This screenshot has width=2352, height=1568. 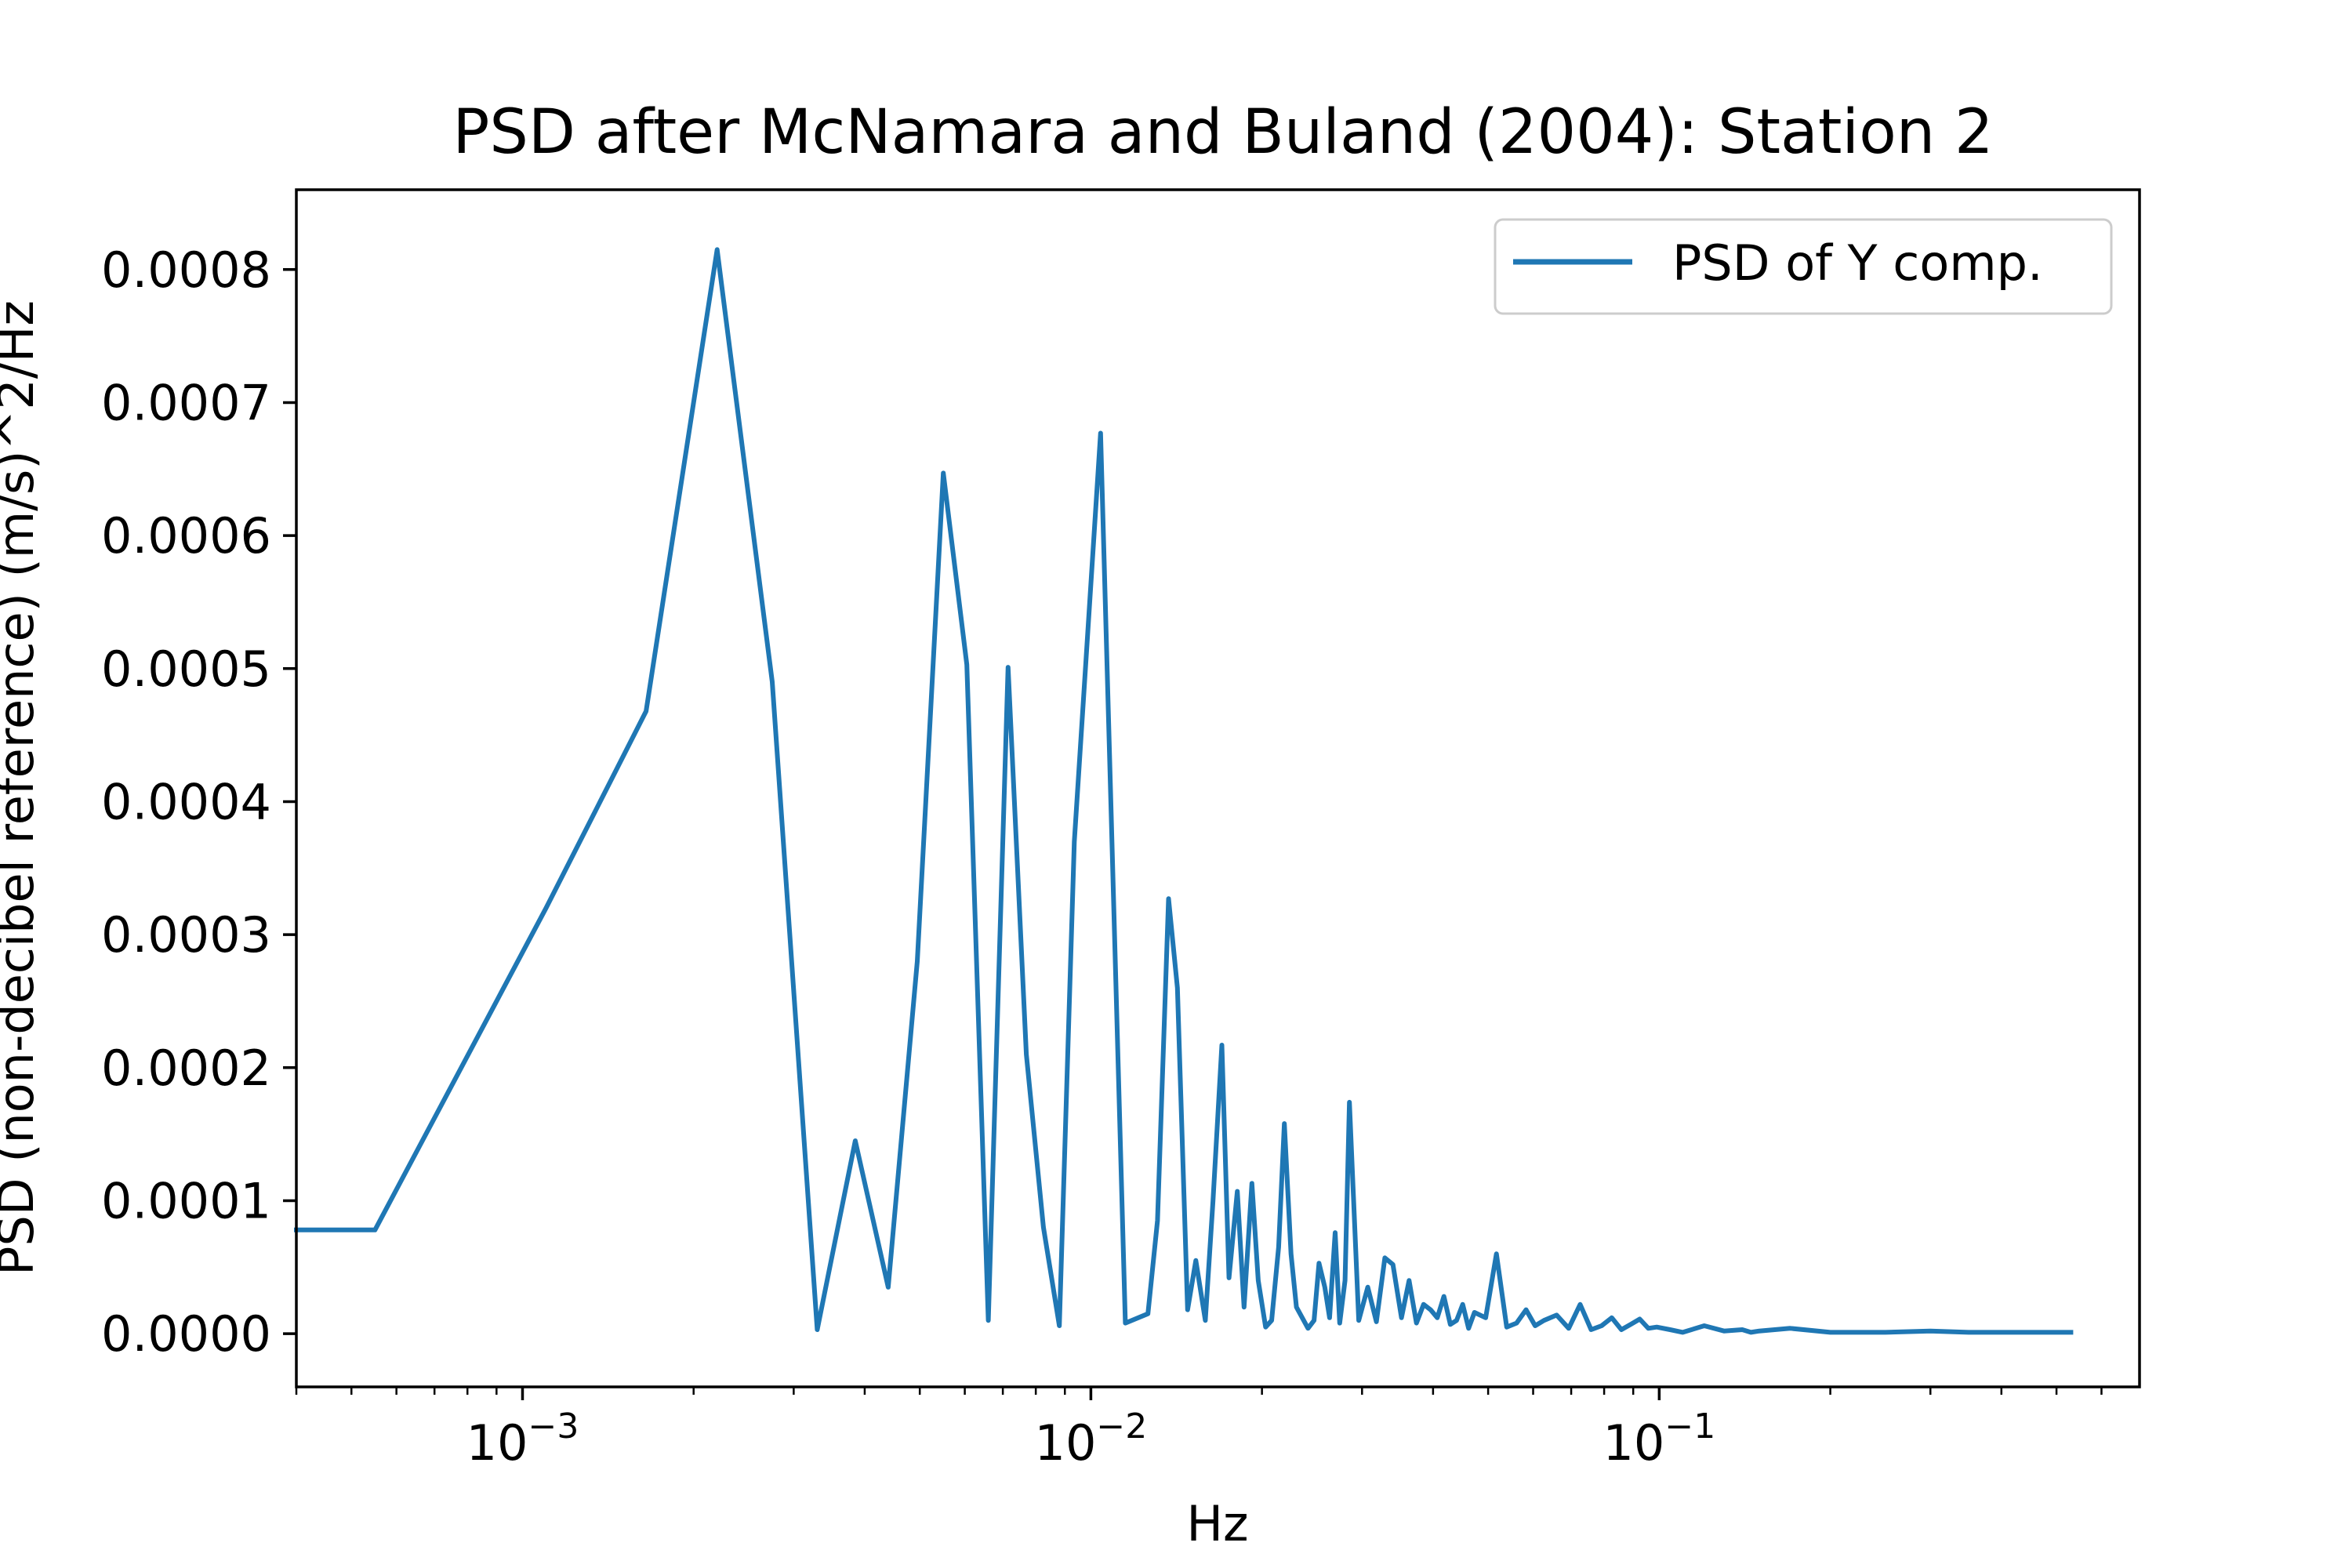 What do you see at coordinates (1858, 263) in the screenshot?
I see `legend-entry-label: PSD of Y comp.` at bounding box center [1858, 263].